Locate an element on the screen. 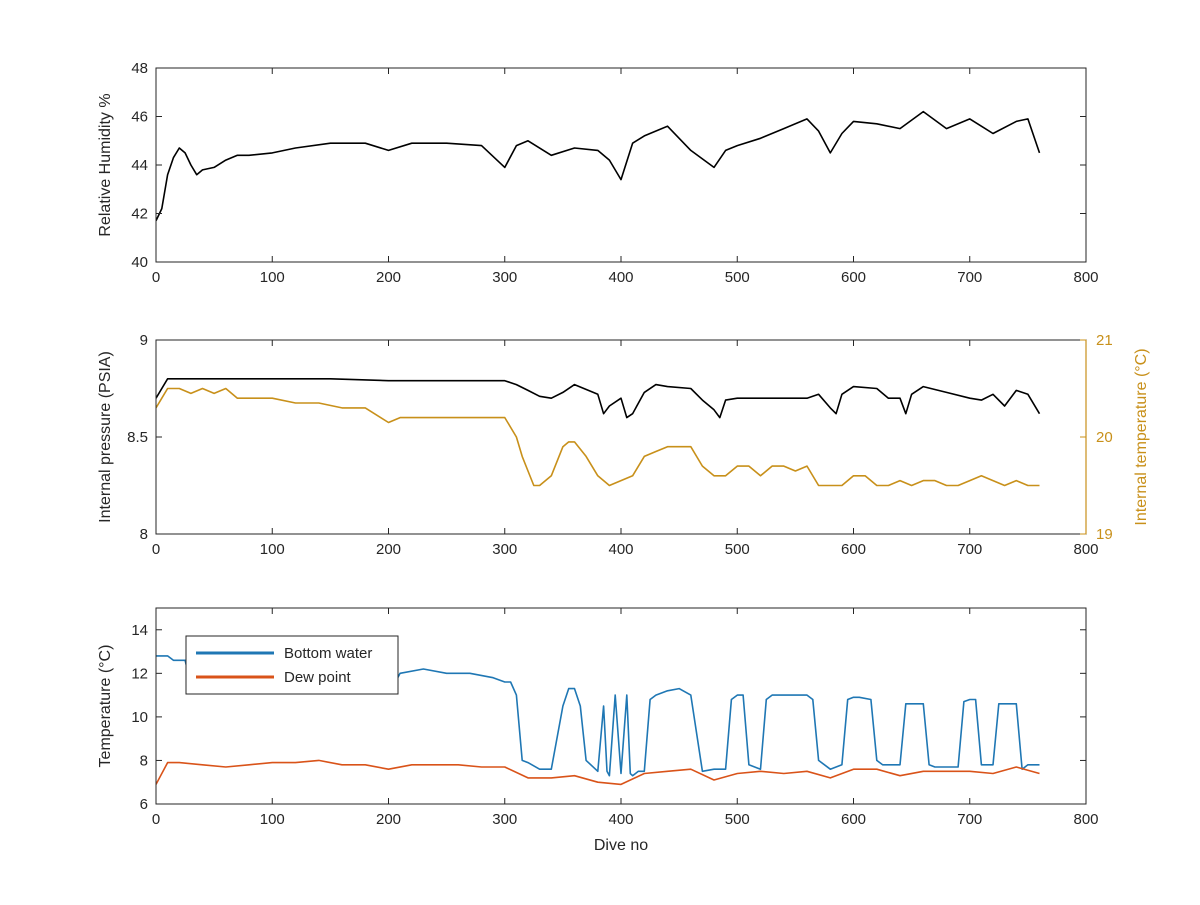 This screenshot has width=1200, height=905. y-tick-label: 12 is located at coordinates (139, 673).